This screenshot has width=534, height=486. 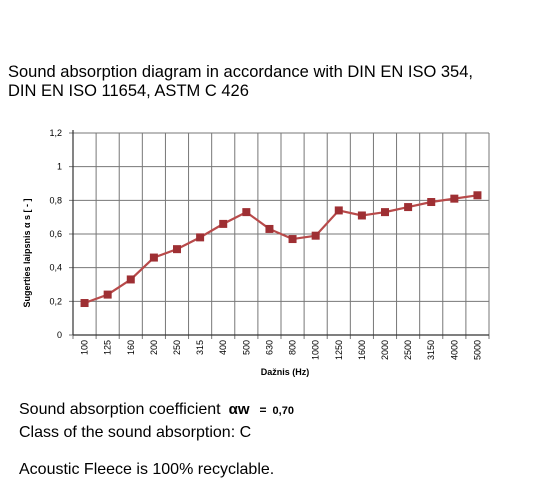 I want to click on x-tick-label: 3150, so click(x=431, y=350).